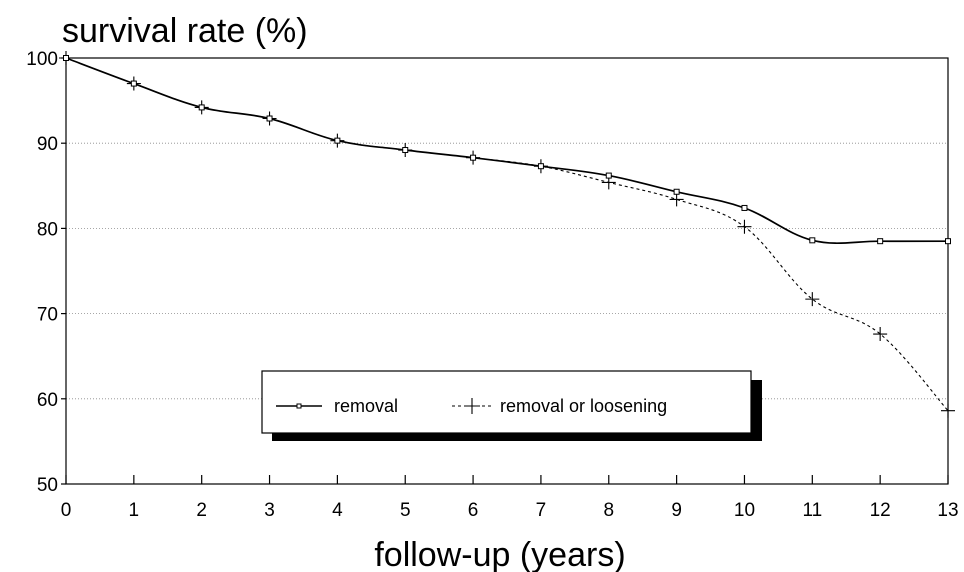 This screenshot has width=964, height=572. I want to click on x-tick-label-2: 2, so click(201, 510).